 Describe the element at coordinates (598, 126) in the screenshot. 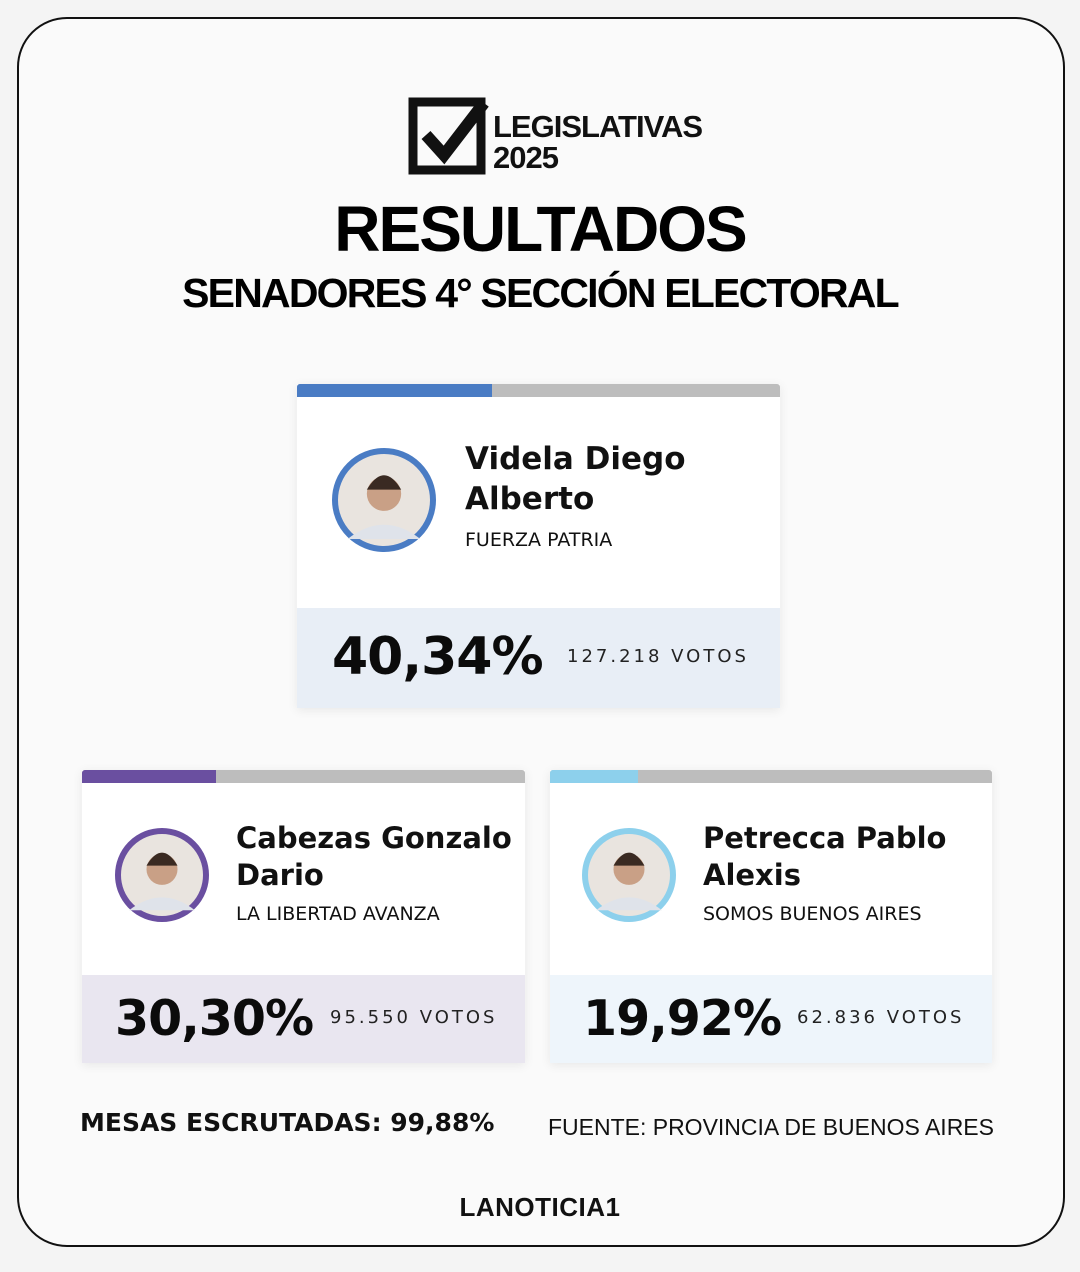

I see `logo-line: LEGISLATIVAS` at that location.